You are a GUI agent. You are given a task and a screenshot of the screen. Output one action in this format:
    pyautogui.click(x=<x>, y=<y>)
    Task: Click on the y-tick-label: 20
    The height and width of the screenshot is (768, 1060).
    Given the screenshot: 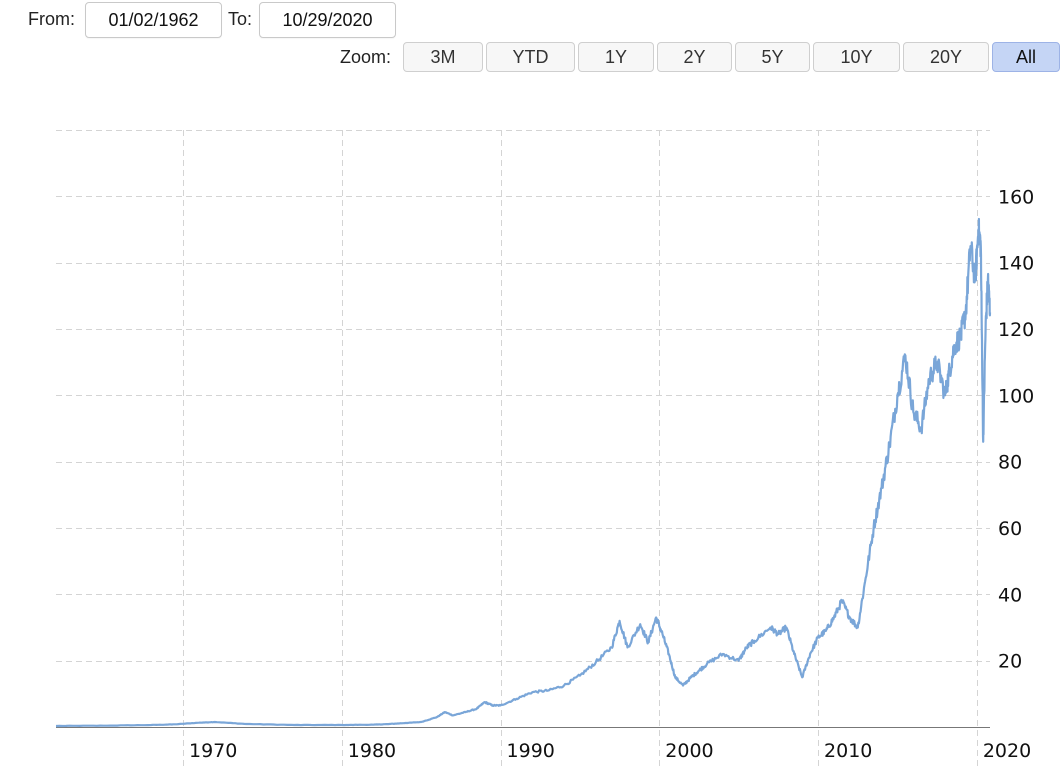 What is the action you would take?
    pyautogui.click(x=1010, y=662)
    